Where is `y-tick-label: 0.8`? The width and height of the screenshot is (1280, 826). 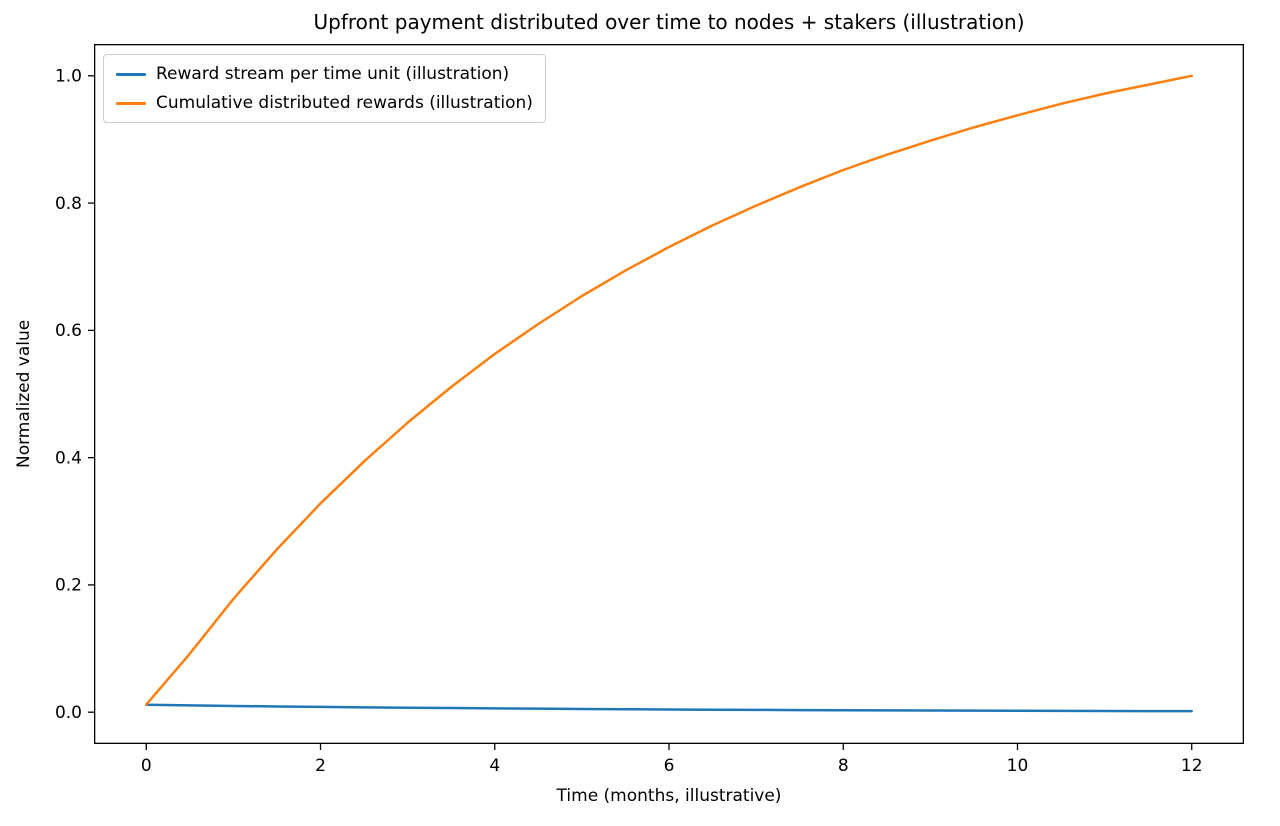 y-tick-label: 0.8 is located at coordinates (68, 204).